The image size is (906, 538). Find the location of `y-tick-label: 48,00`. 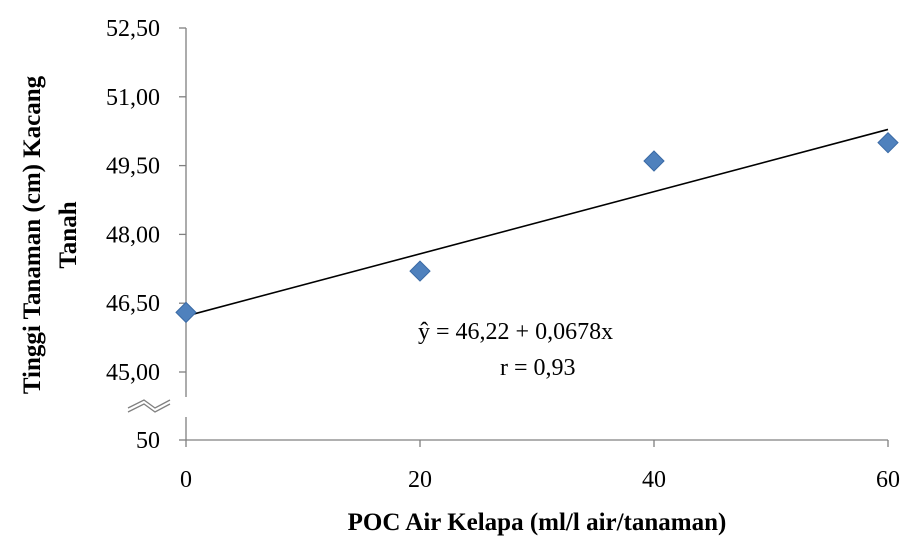

y-tick-label: 48,00 is located at coordinates (133, 235).